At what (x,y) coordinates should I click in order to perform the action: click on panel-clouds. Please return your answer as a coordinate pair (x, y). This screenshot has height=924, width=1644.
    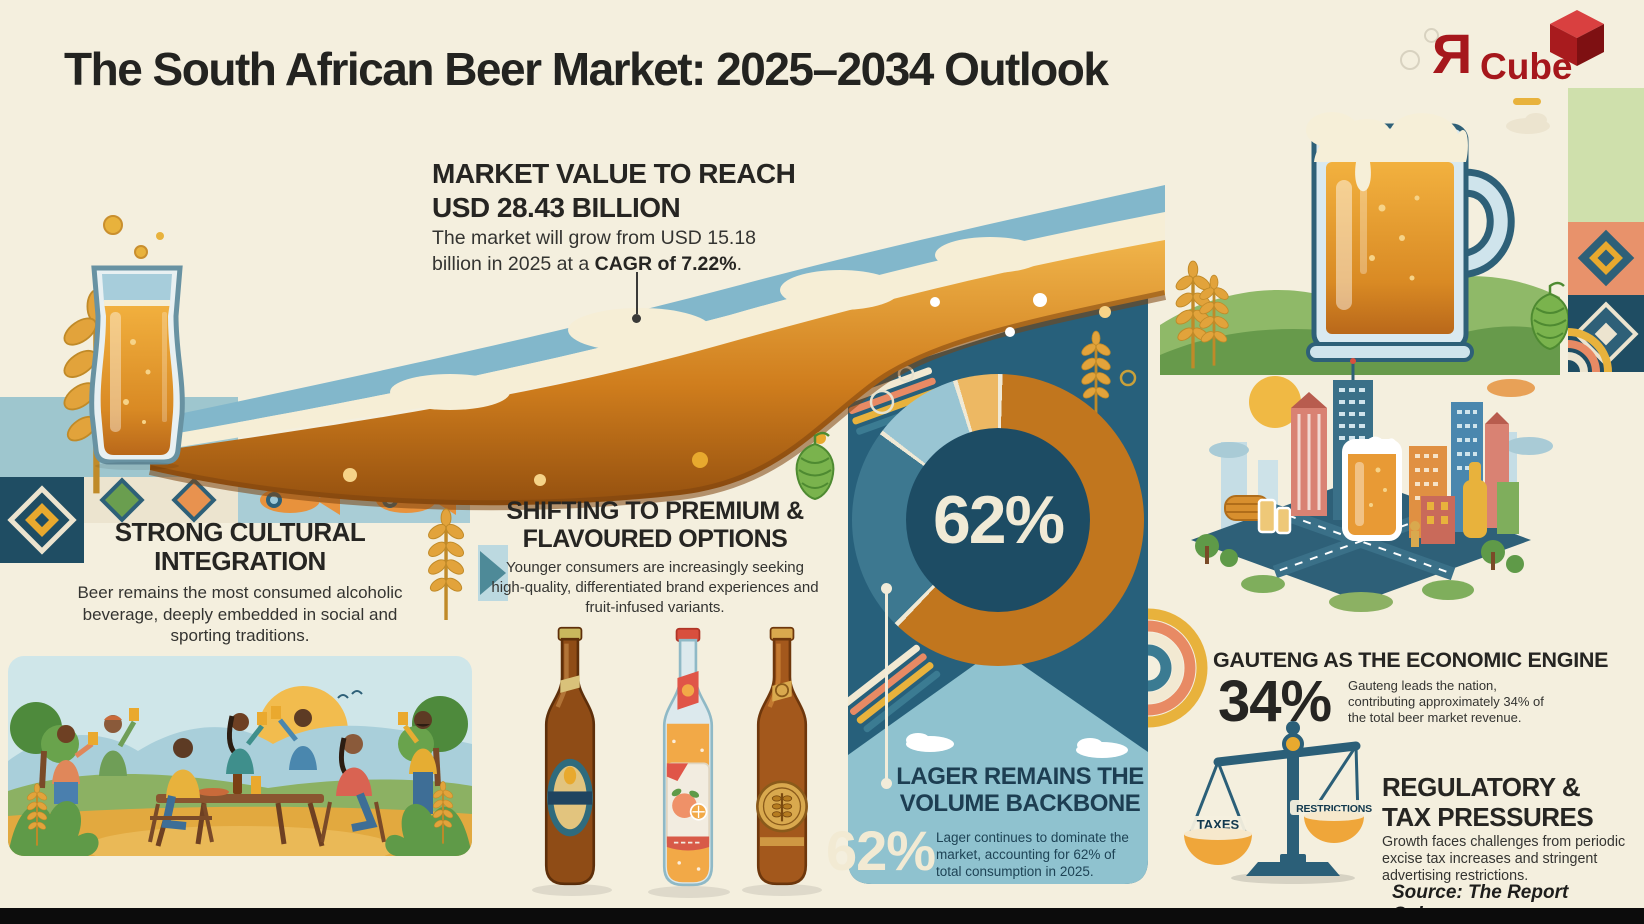
    Looking at the image, I should click on (1017, 745).